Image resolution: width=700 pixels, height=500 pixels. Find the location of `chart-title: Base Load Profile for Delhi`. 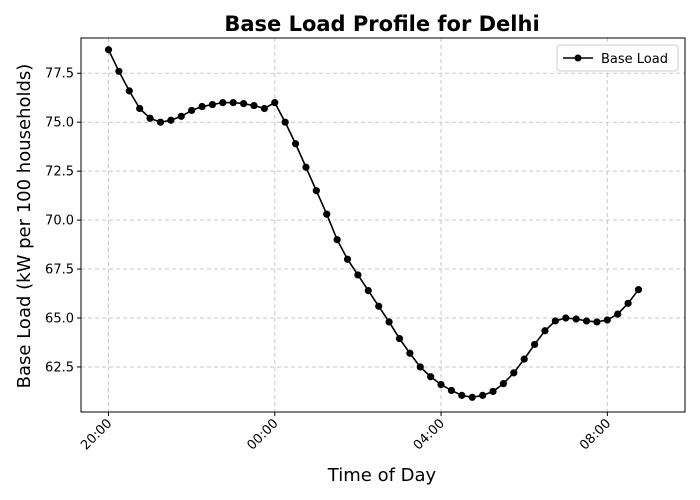

chart-title: Base Load Profile for Delhi is located at coordinates (381, 24).